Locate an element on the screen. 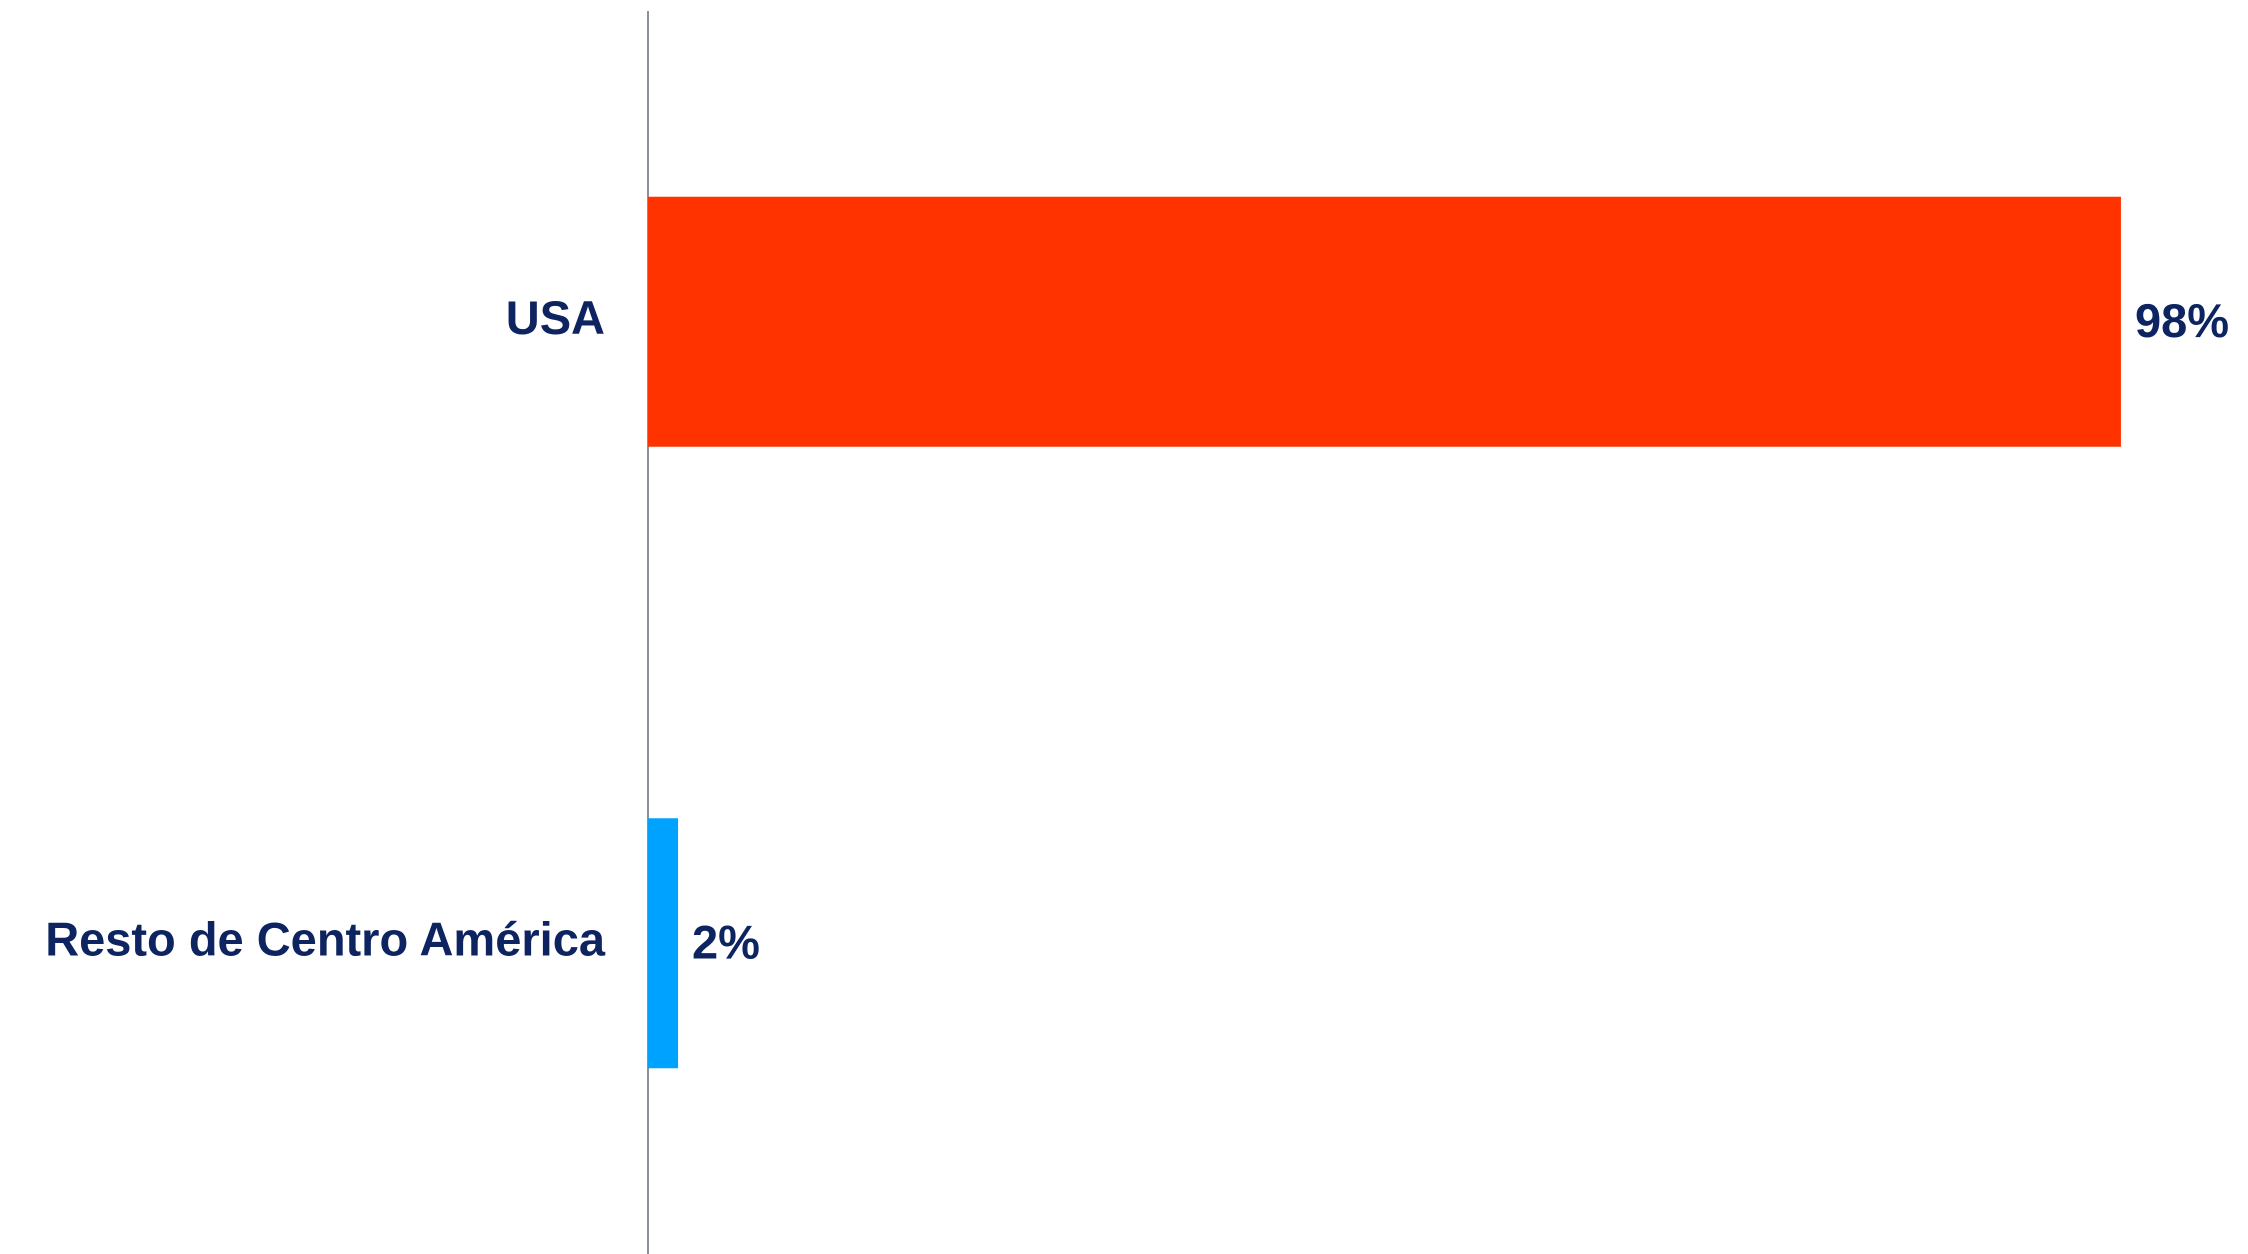 The width and height of the screenshot is (2248, 1254). value-label: 2% is located at coordinates (726, 942).